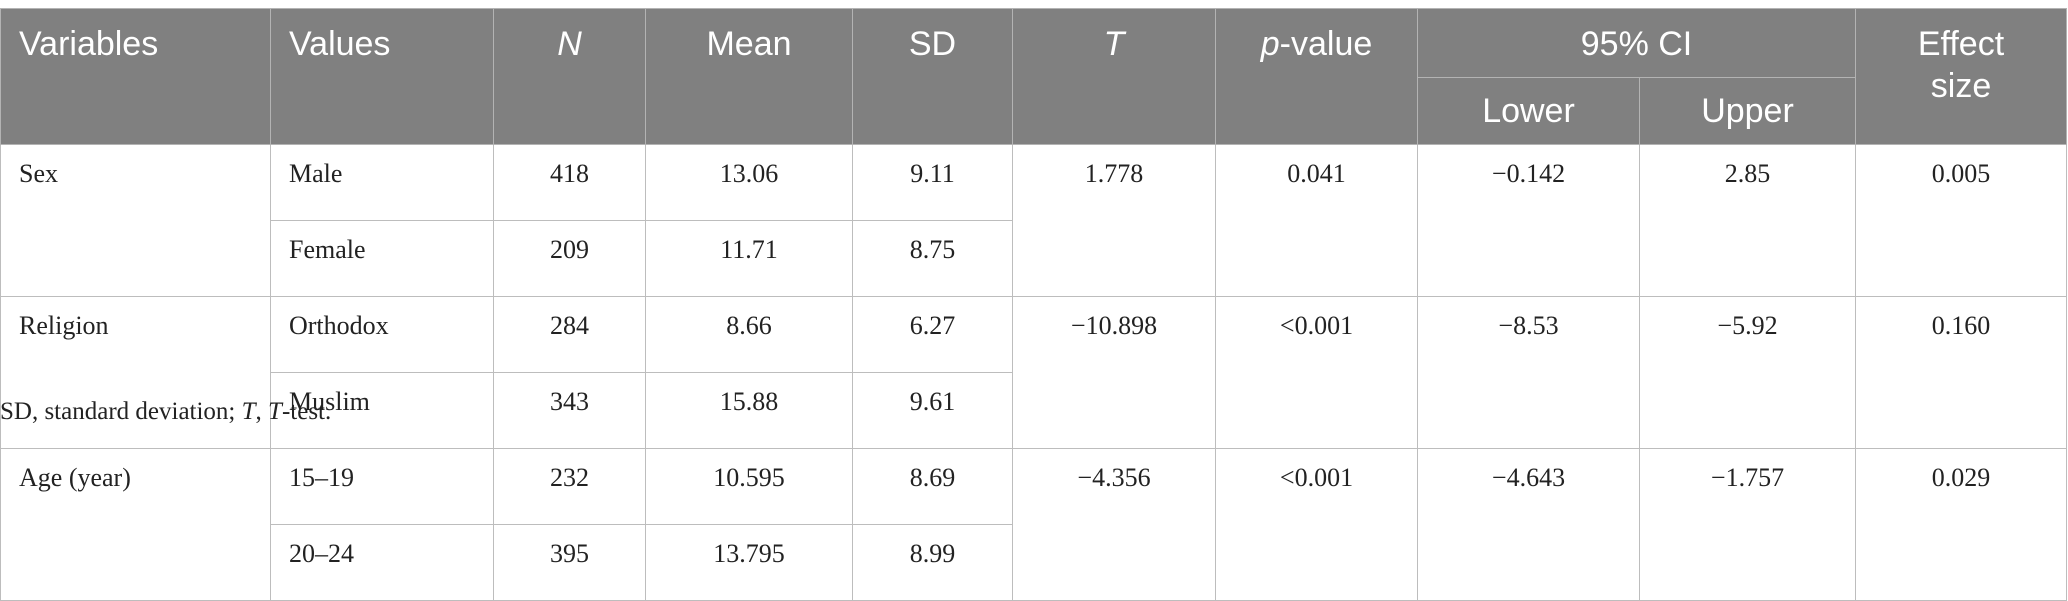 This screenshot has width=2068, height=601. What do you see at coordinates (1316, 76) in the screenshot?
I see `header-p-value: p-value` at bounding box center [1316, 76].